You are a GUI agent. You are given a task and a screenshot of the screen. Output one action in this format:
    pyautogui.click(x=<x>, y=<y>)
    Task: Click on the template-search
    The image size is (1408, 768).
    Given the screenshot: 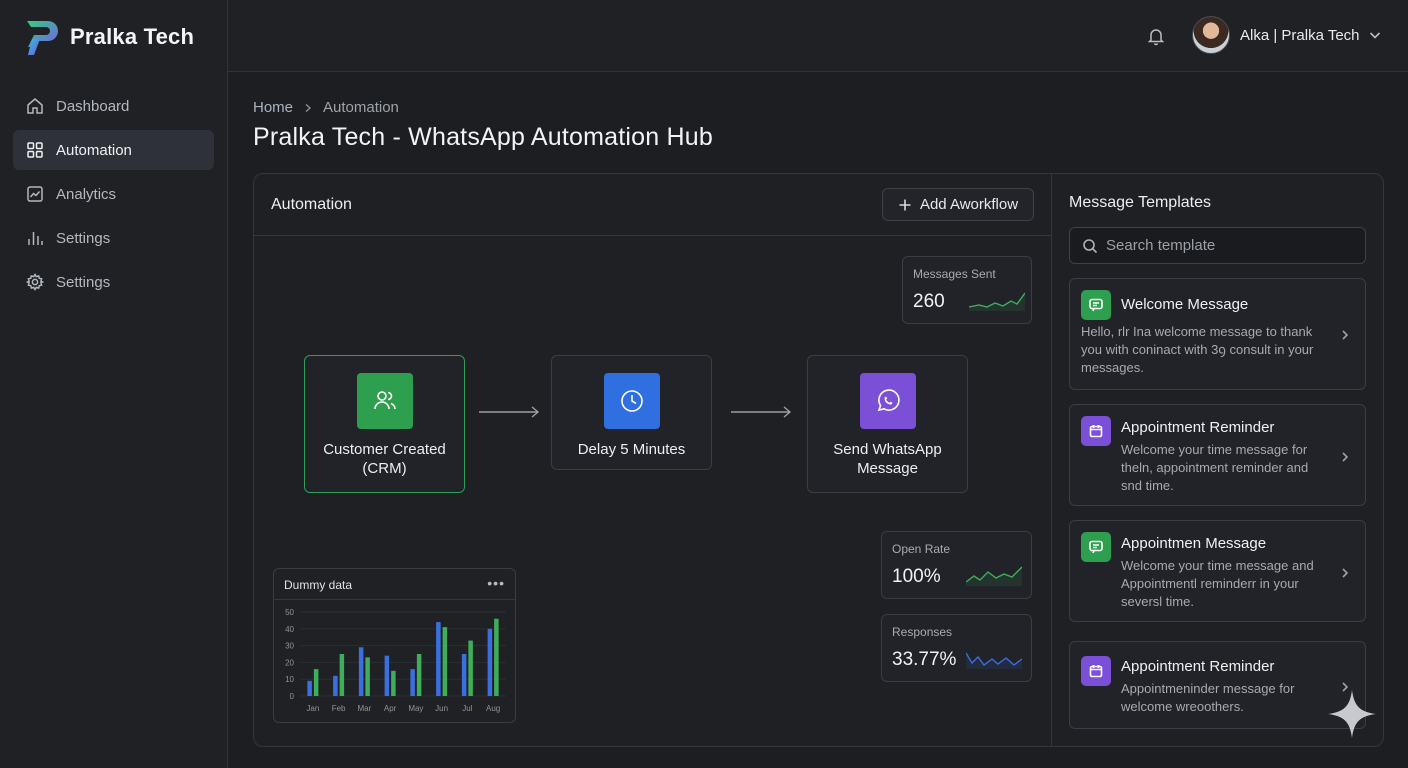 What is the action you would take?
    pyautogui.click(x=1217, y=245)
    